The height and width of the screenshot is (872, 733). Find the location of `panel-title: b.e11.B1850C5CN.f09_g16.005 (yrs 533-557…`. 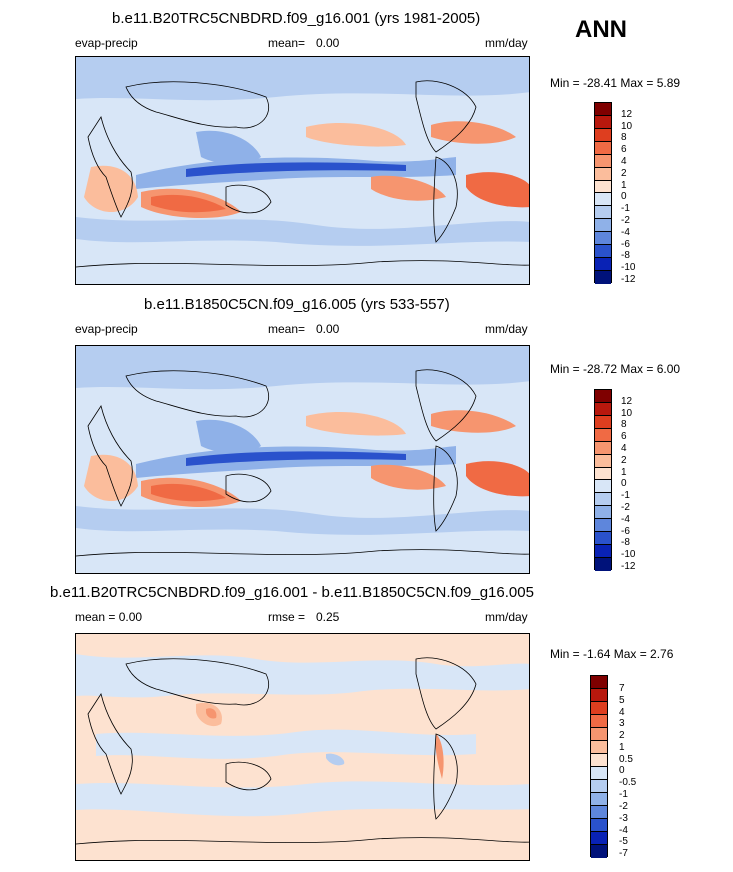

panel-title: b.e11.B1850C5CN.f09_g16.005 (yrs 533-557… is located at coordinates (297, 304).